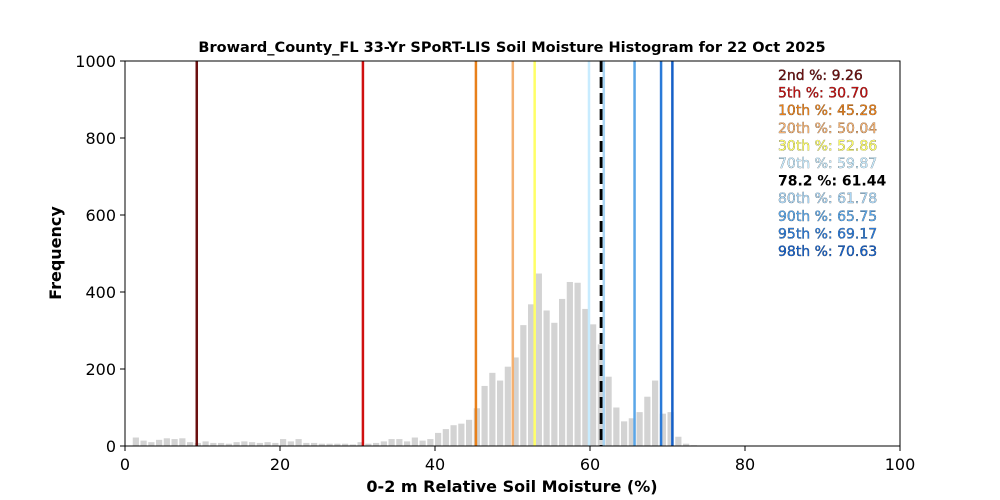 This screenshot has height=500, width=1000. What do you see at coordinates (827, 146) in the screenshot?
I see `legend-entry: 30th %: 52.86` at bounding box center [827, 146].